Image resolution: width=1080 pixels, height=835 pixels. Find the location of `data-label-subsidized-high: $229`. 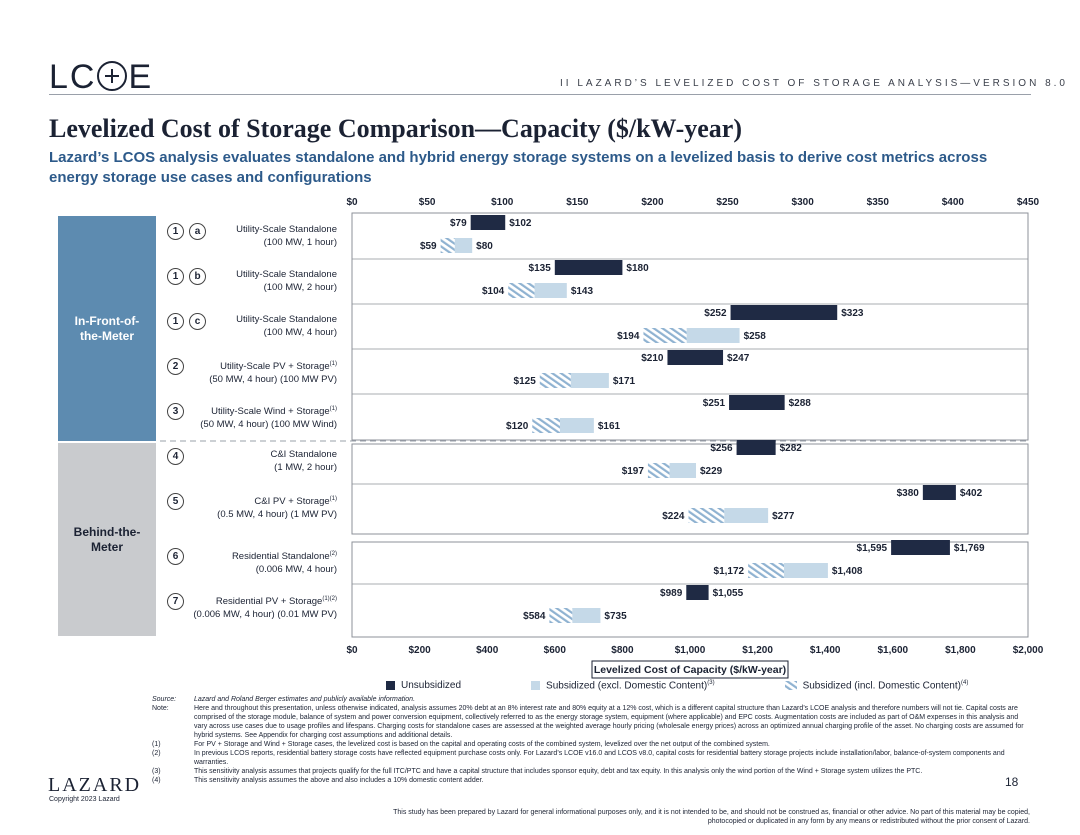

data-label-subsidized-high: $229 is located at coordinates (711, 471).